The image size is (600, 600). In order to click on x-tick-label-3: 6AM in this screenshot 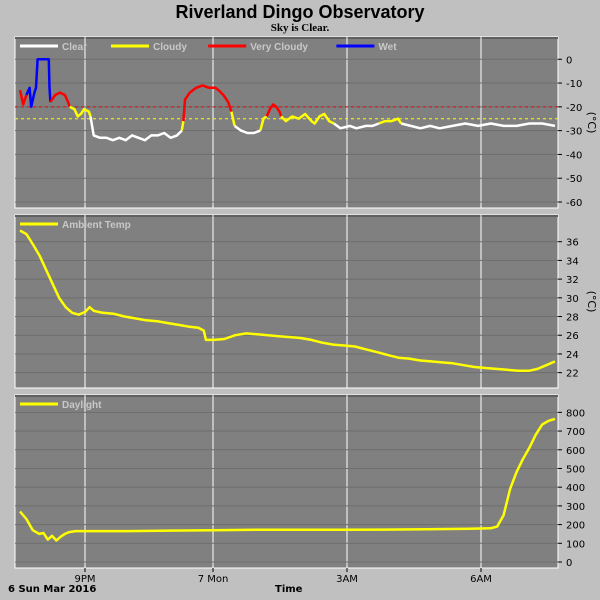, I will do `click(481, 579)`.